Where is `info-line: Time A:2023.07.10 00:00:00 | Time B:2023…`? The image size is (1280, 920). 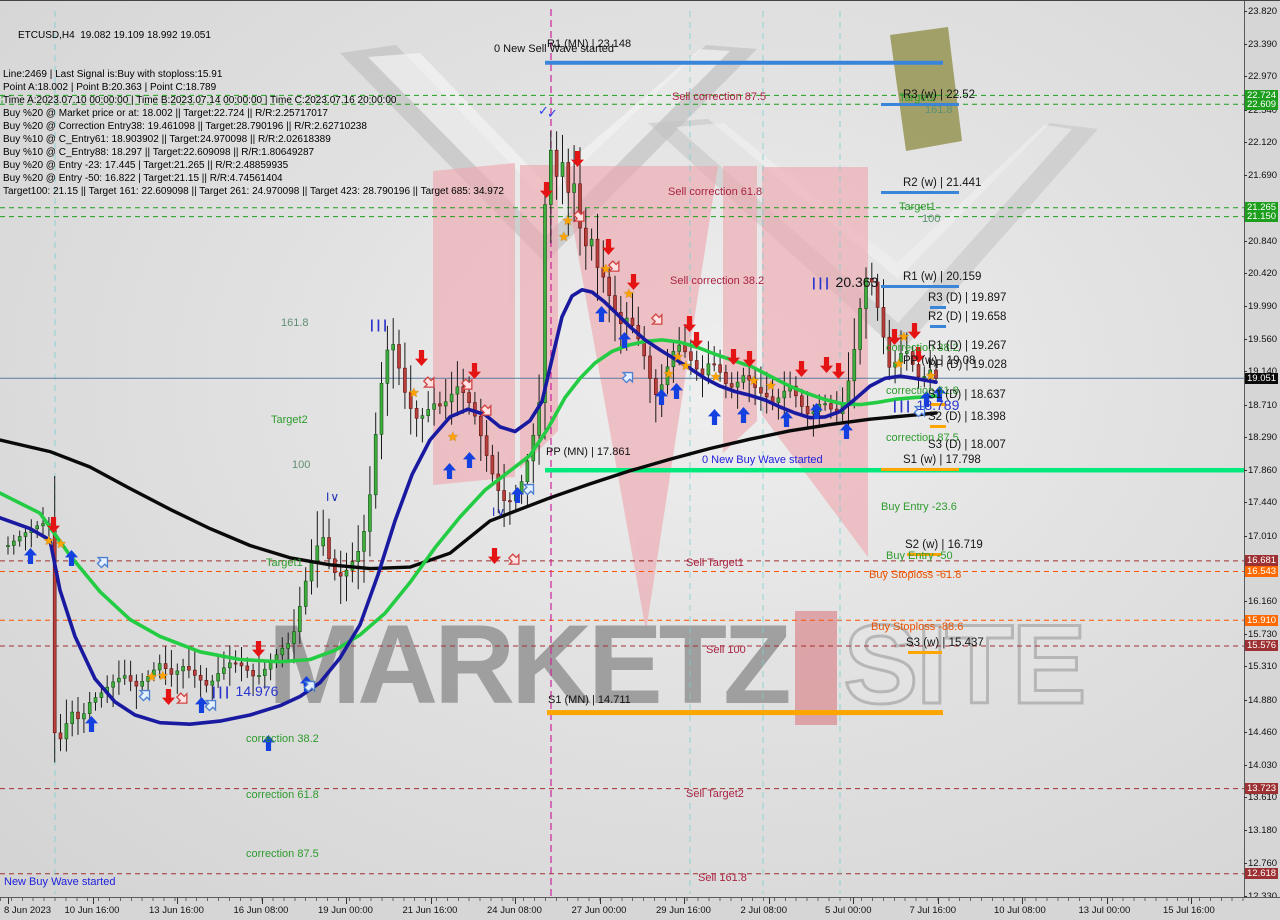
info-line: Time A:2023.07.10 00:00:00 | Time B:2023… is located at coordinates (200, 100).